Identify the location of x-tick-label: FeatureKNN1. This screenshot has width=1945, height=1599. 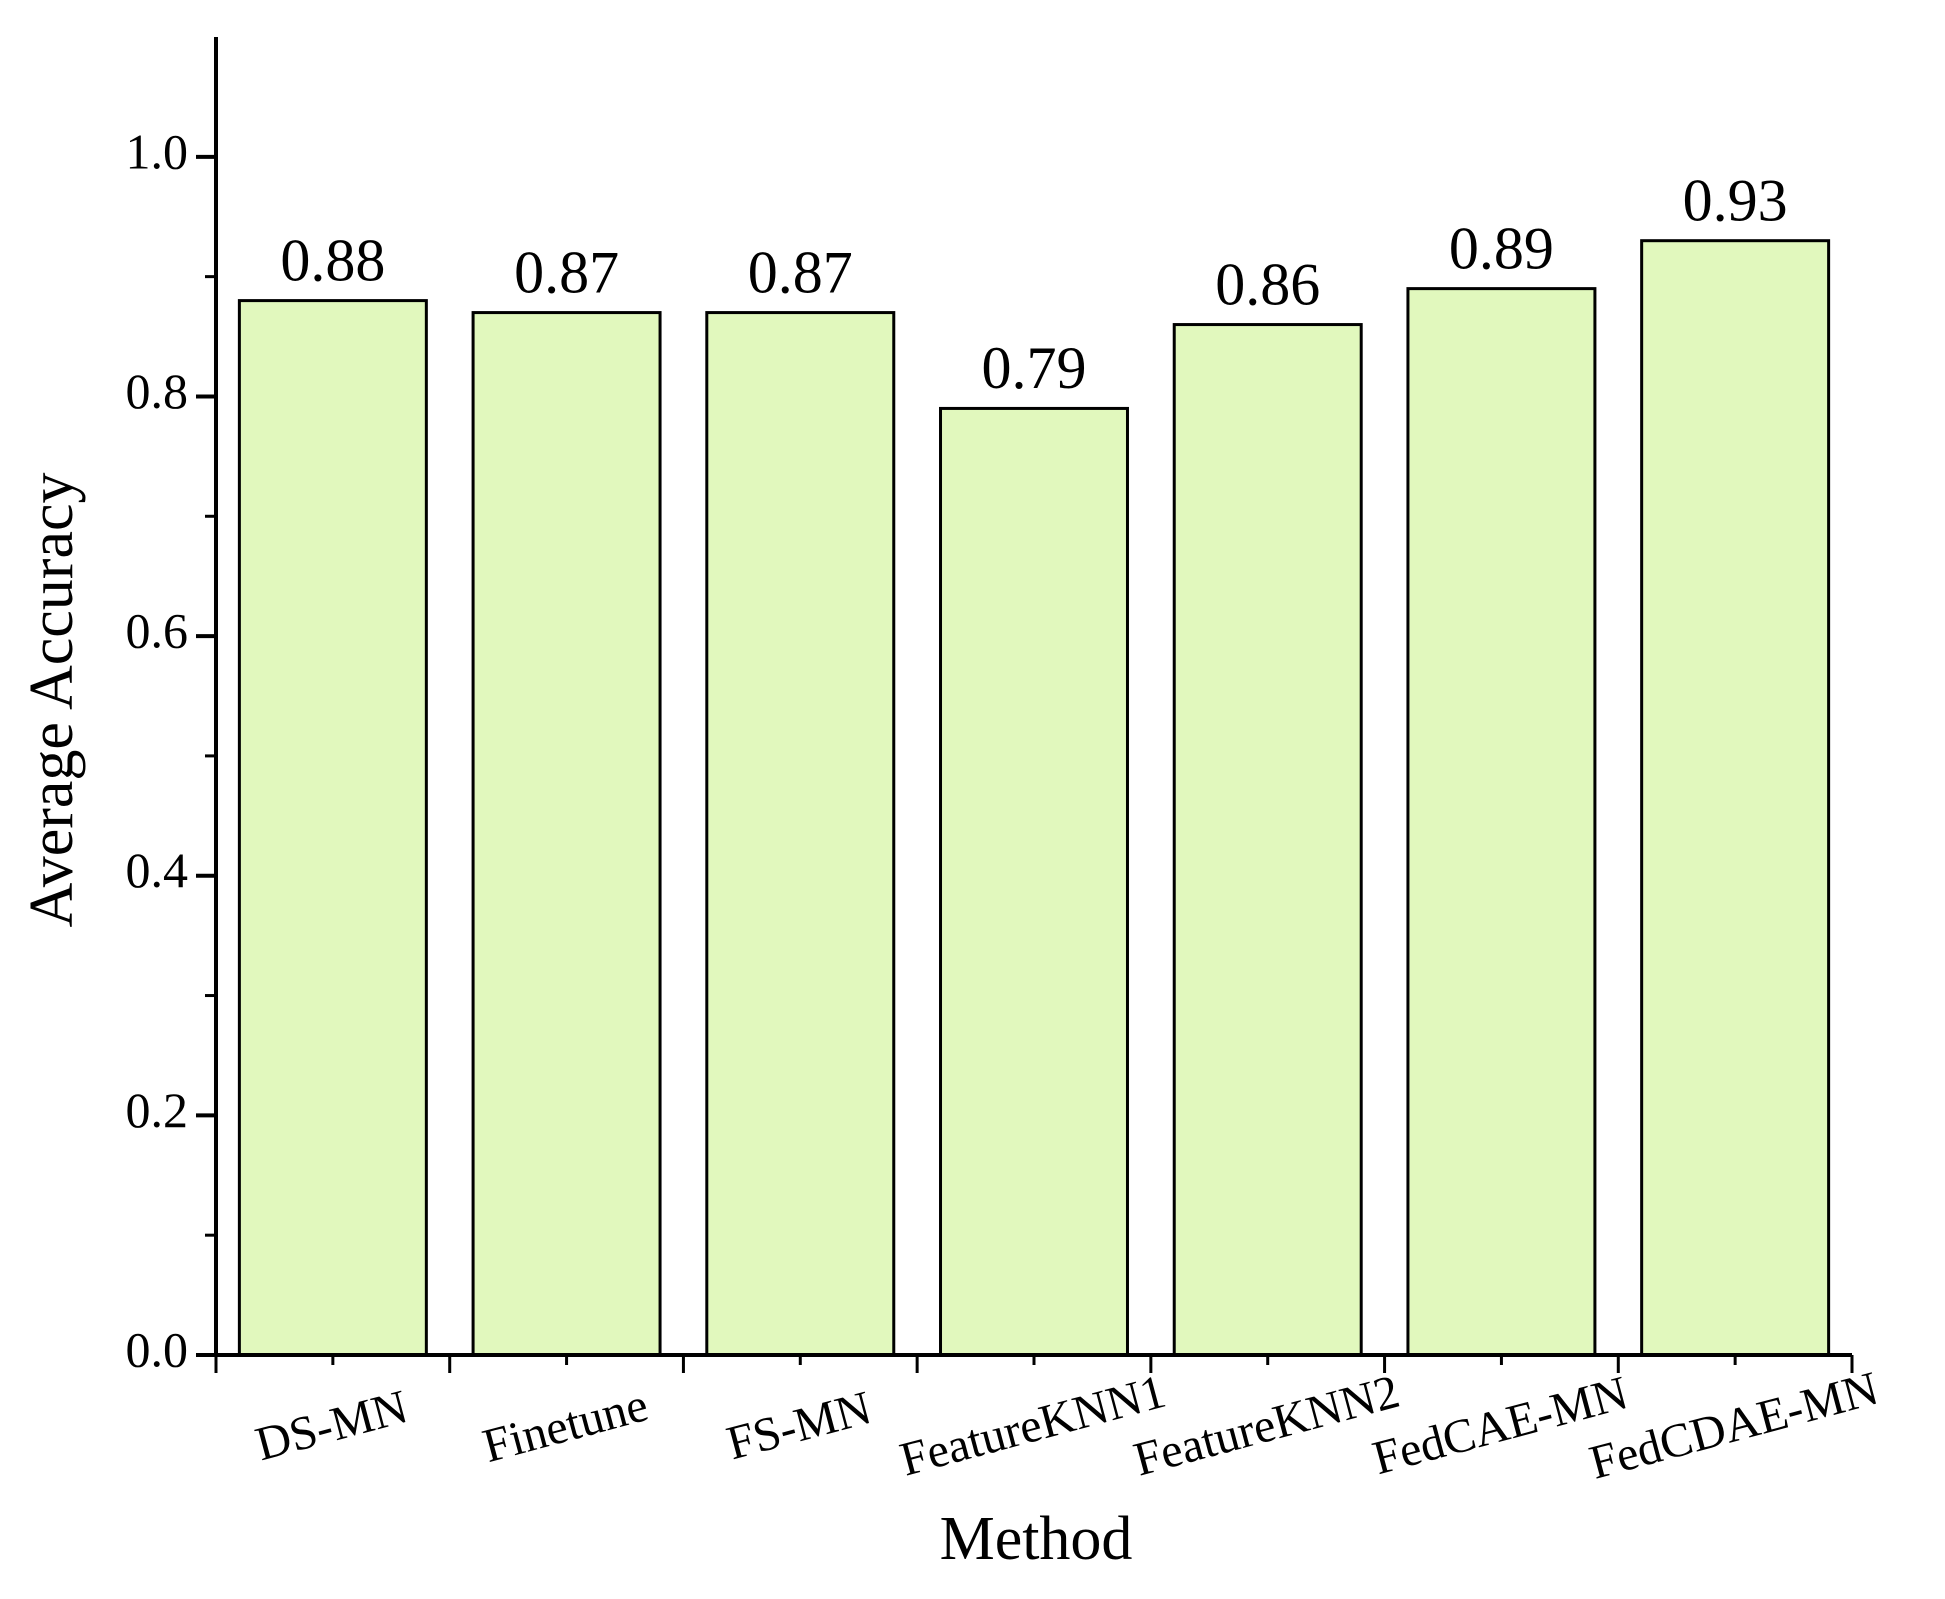
(1033, 1426).